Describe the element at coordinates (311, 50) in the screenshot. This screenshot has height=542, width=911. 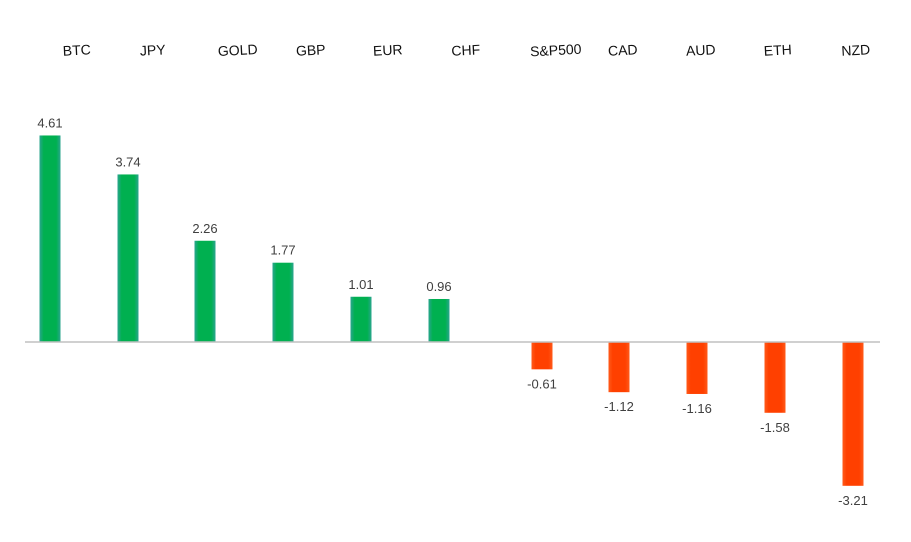
I see `category-label: GBP` at that location.